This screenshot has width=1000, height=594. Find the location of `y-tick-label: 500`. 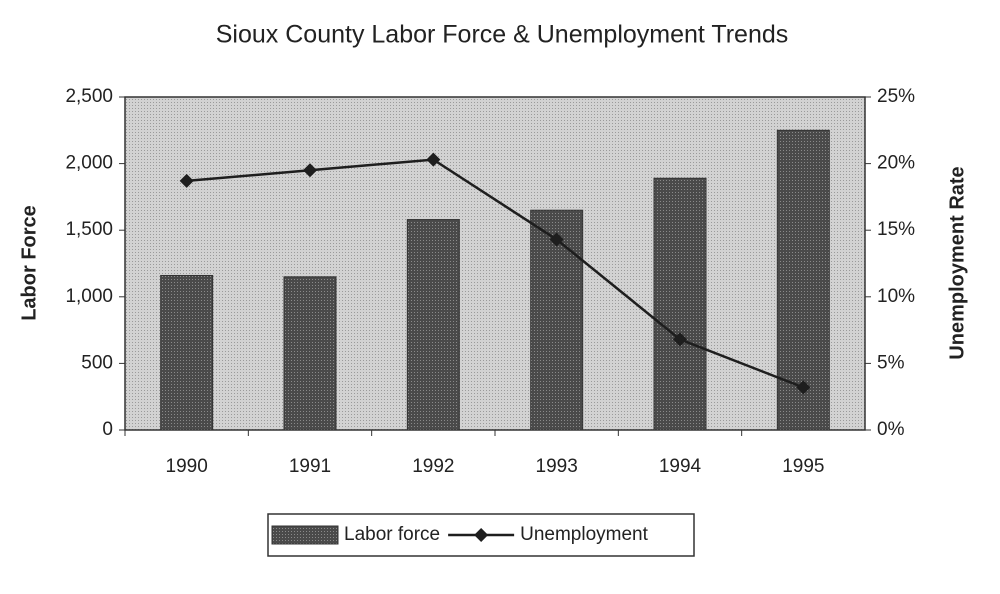

y-tick-label: 500 is located at coordinates (97, 362).